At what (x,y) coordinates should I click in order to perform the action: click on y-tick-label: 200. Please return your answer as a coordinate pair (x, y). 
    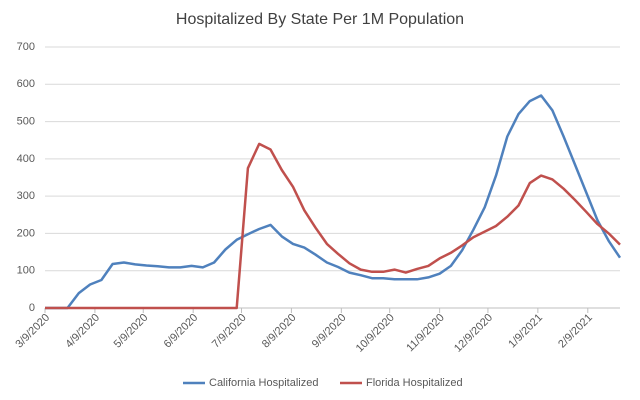
    Looking at the image, I should click on (26, 233).